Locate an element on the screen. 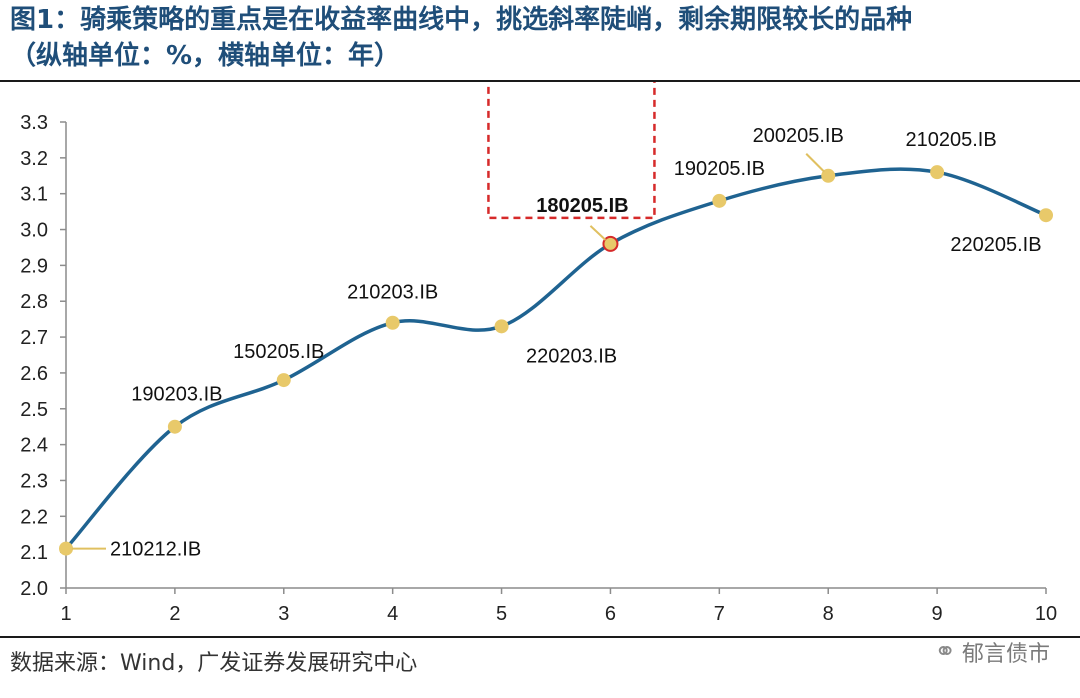 Image resolution: width=1080 pixels, height=698 pixels. data-point-label: 200205.IB is located at coordinates (798, 136).